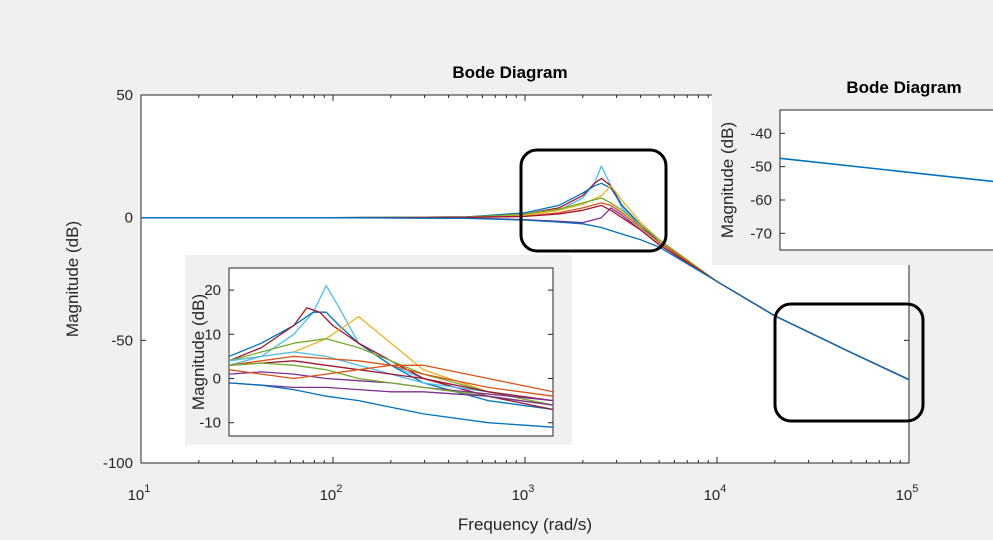 This screenshot has width=993, height=540. What do you see at coordinates (593, 200) in the screenshot?
I see `resonance-highlight-box` at bounding box center [593, 200].